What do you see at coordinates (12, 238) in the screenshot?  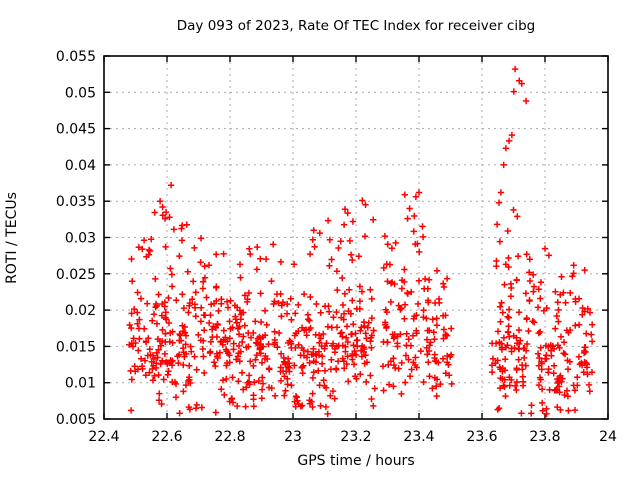 I see `y-axis-label: ROTI / TECUs` at bounding box center [12, 238].